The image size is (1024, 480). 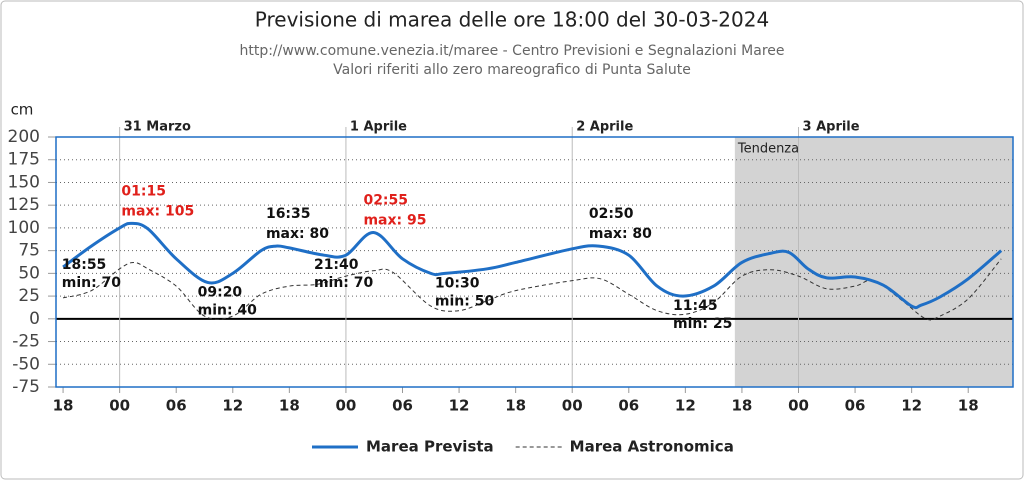 What do you see at coordinates (26, 342) in the screenshot?
I see `y-tick-label: -25` at bounding box center [26, 342].